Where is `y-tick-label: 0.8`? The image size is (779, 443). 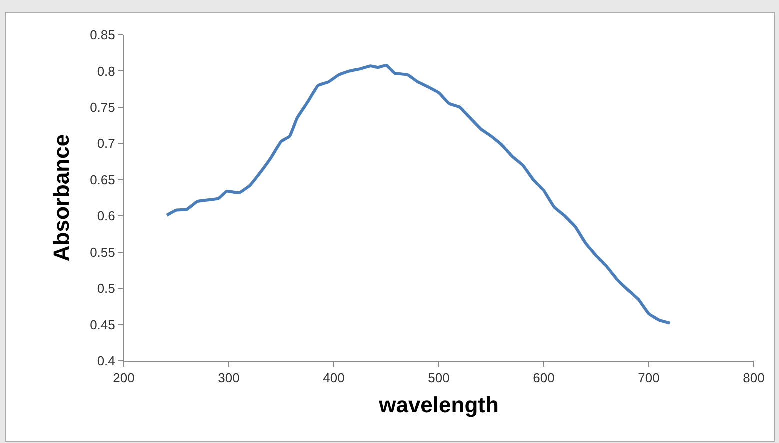
y-tick-label: 0.8 is located at coordinates (106, 71).